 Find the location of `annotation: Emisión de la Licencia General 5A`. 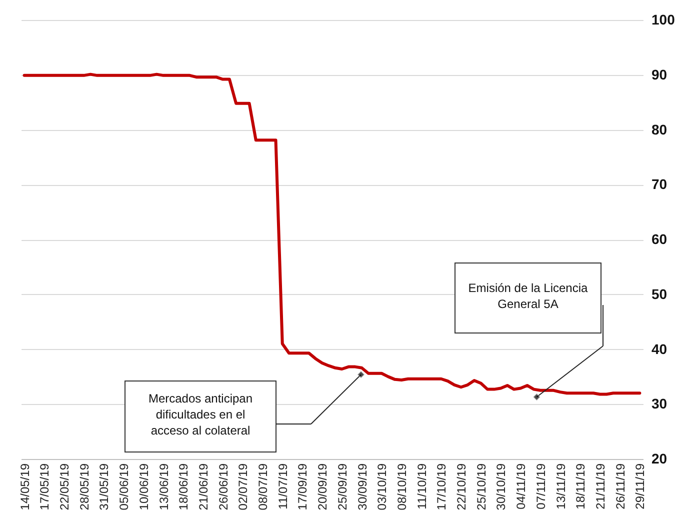

annotation: Emisión de la Licencia General 5A is located at coordinates (528, 296).